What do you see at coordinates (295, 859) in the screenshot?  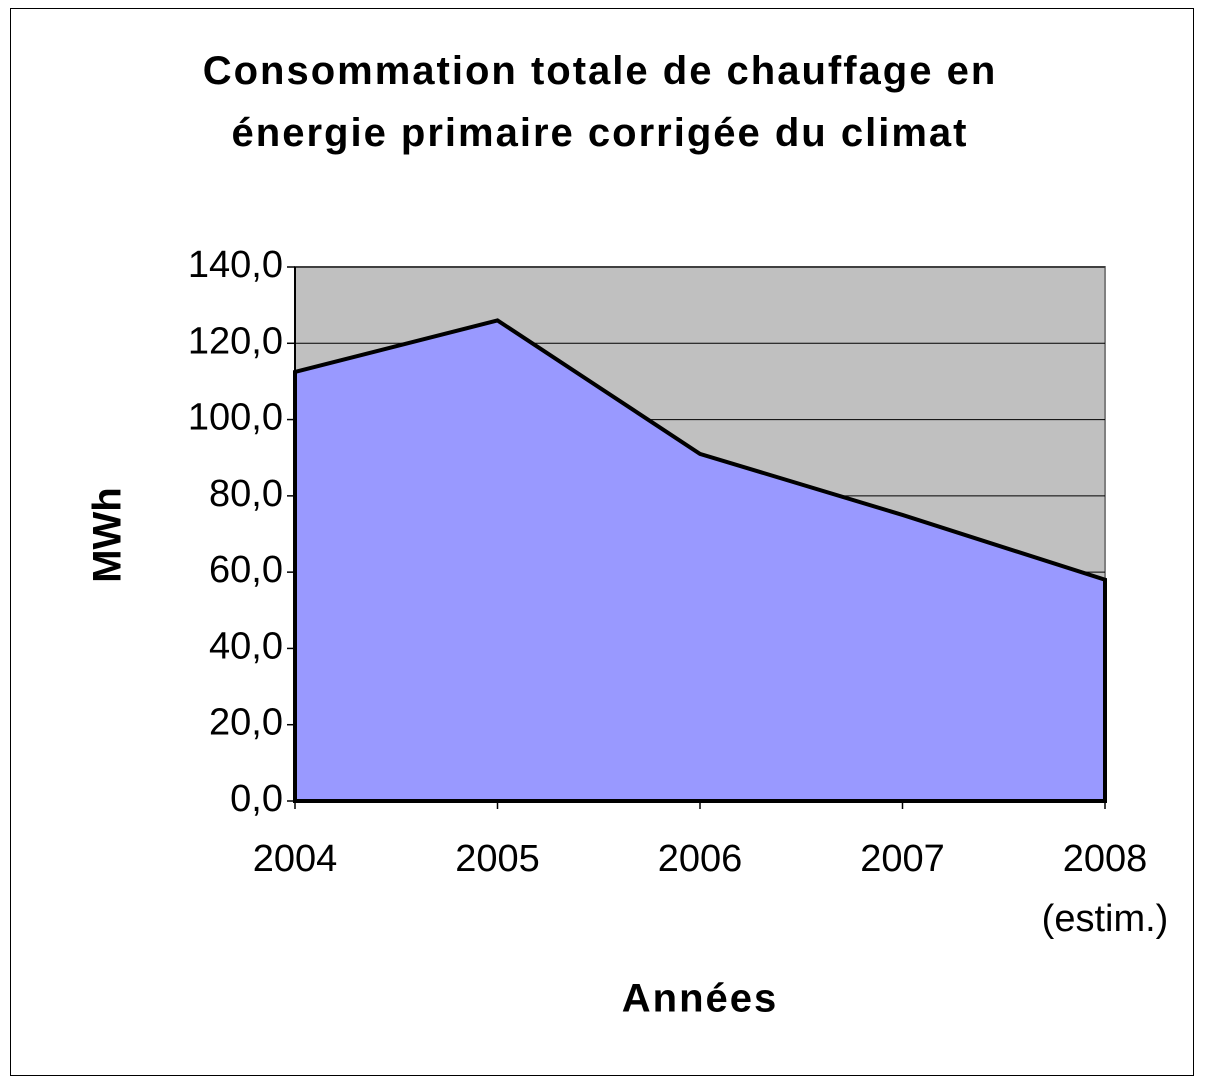 I see `x-tick-label: 2004` at bounding box center [295, 859].